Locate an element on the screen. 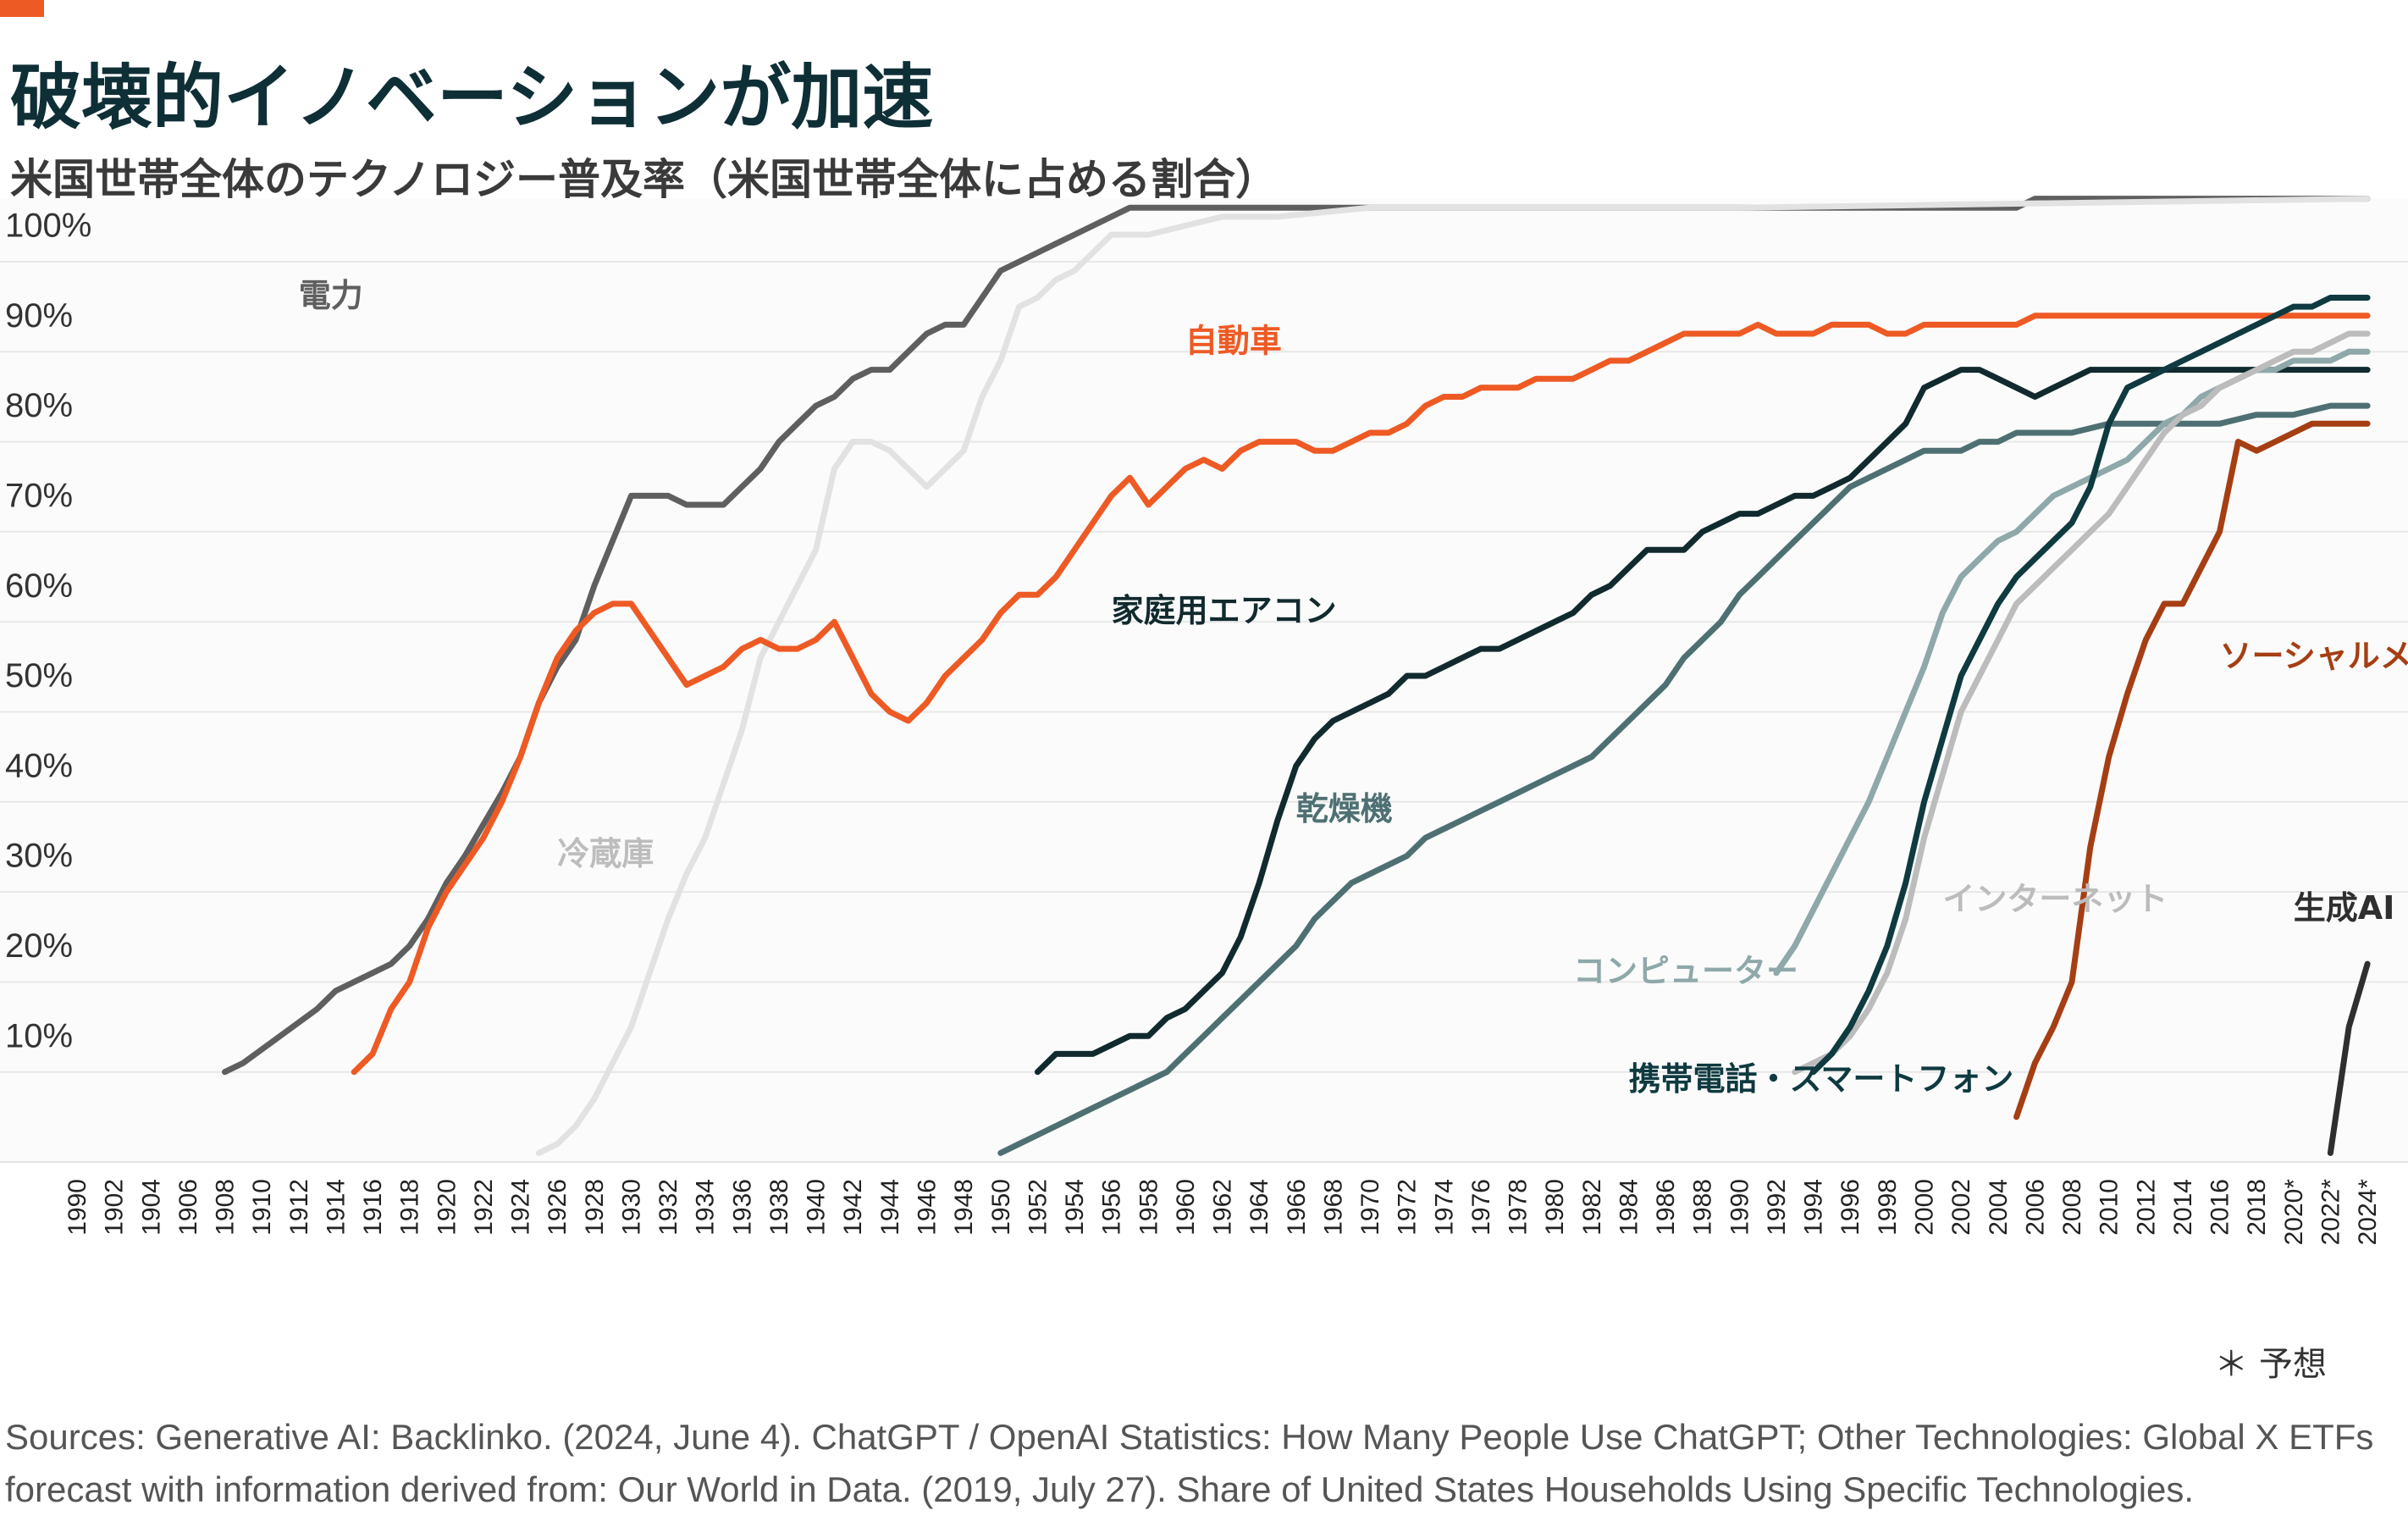 The image size is (2408, 1516). x-tick-label: 1906 is located at coordinates (188, 1207).